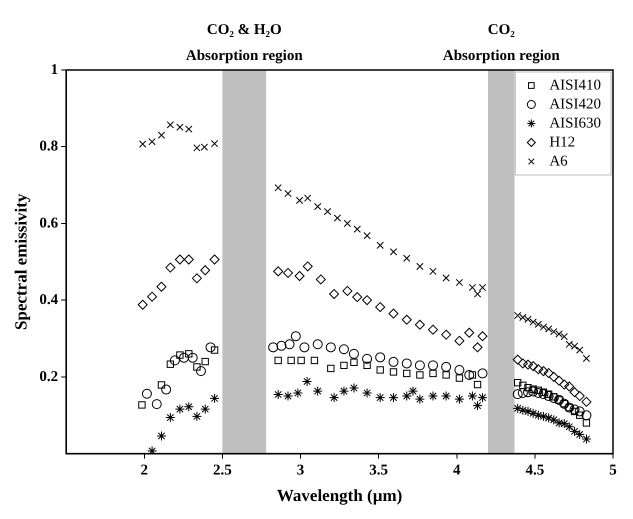  What do you see at coordinates (49, 300) in the screenshot?
I see `y-tick-label: 0.4` at bounding box center [49, 300].